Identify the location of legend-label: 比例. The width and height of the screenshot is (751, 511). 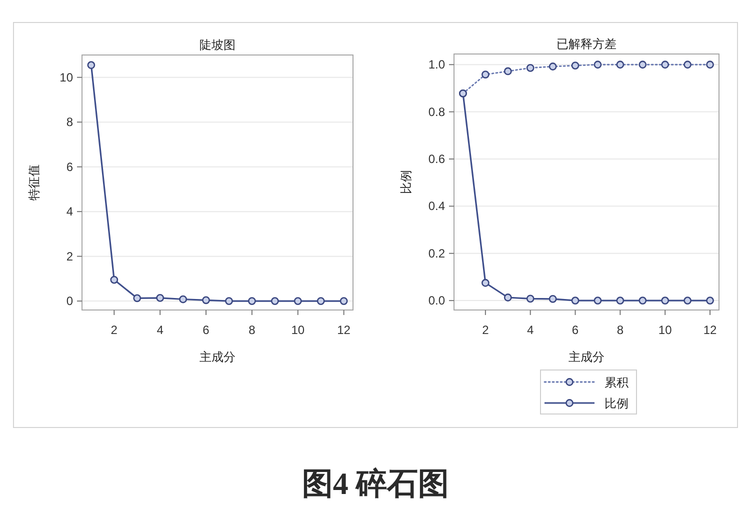
(616, 403).